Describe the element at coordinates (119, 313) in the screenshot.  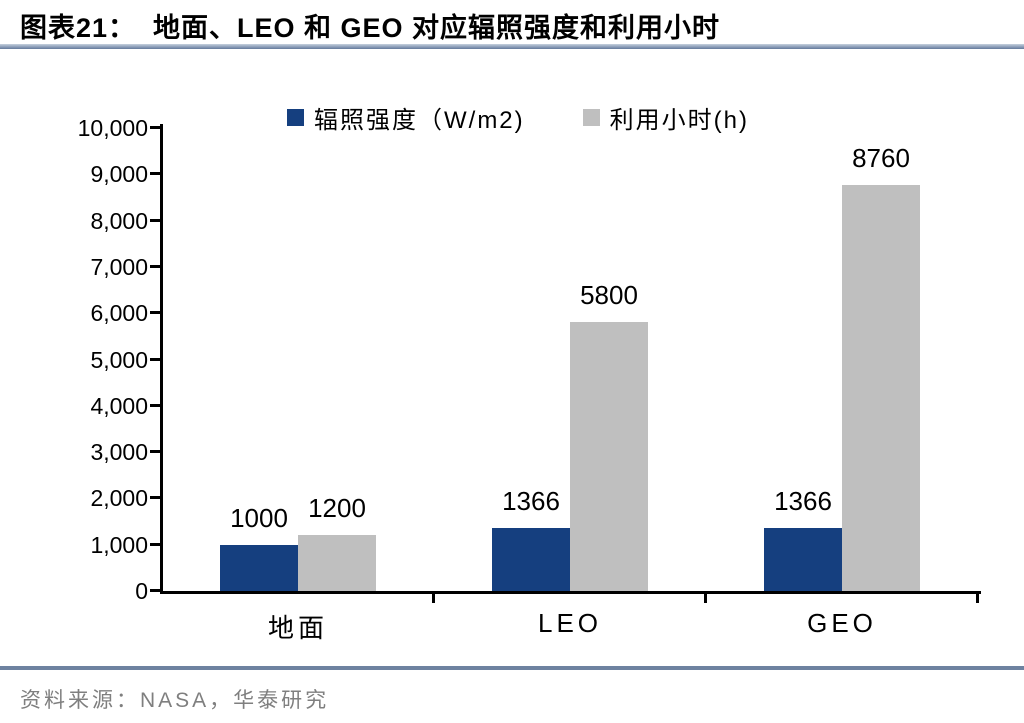
I see `y-axis-tick-label: 6,000` at that location.